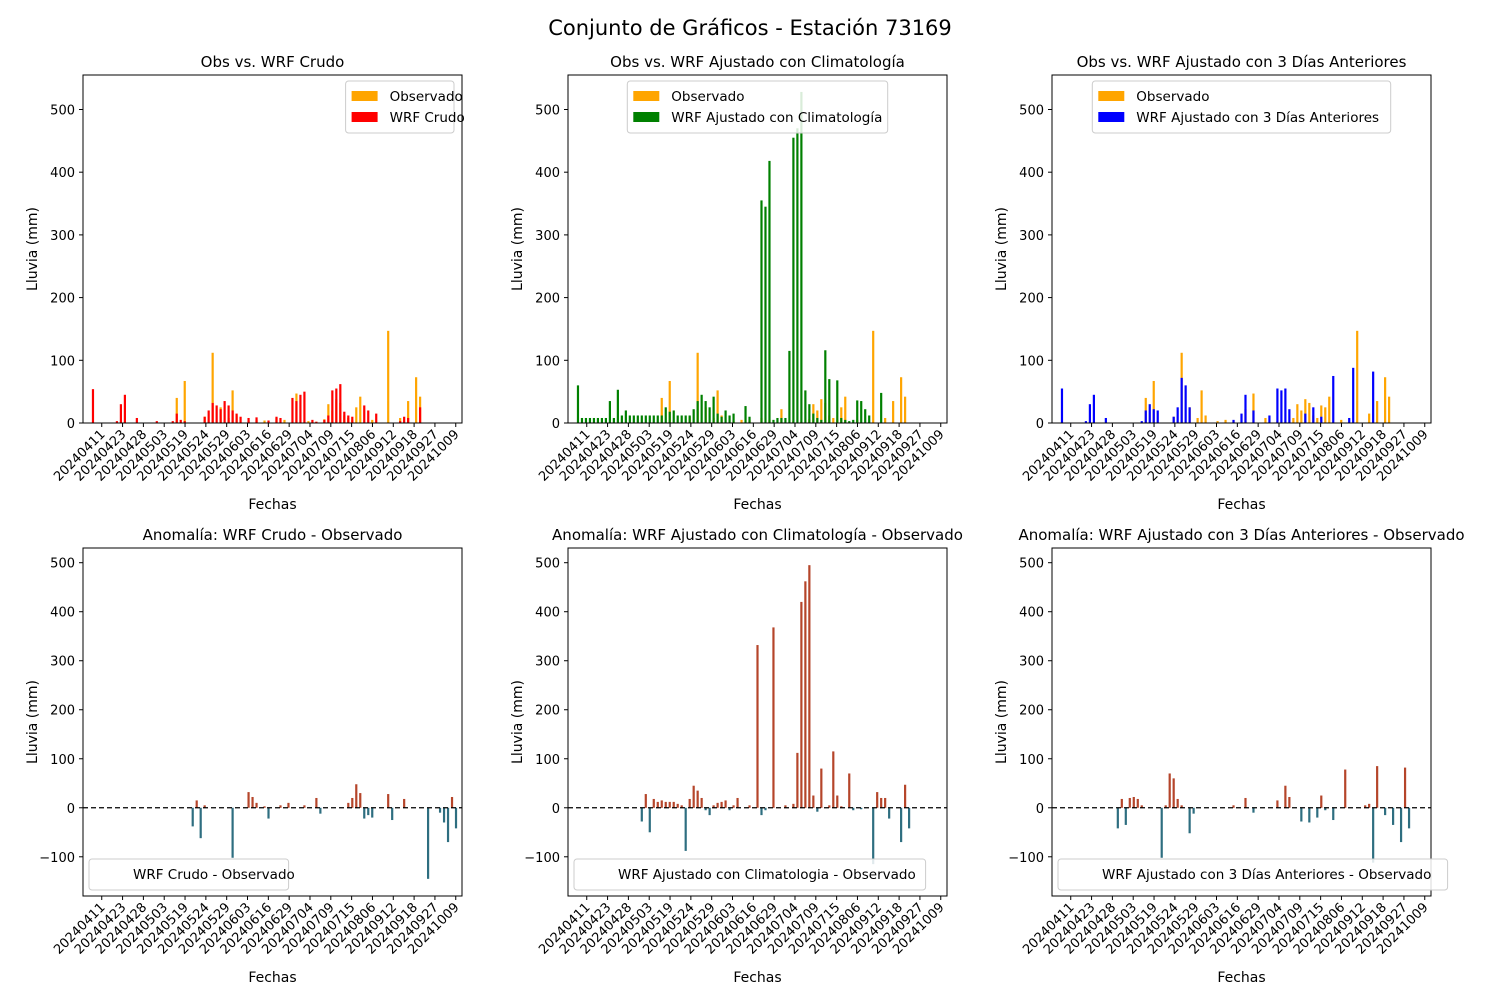 This screenshot has height=1004, width=1500. What do you see at coordinates (1031, 299) in the screenshot?
I see `y-tick-label: 200` at bounding box center [1031, 299].